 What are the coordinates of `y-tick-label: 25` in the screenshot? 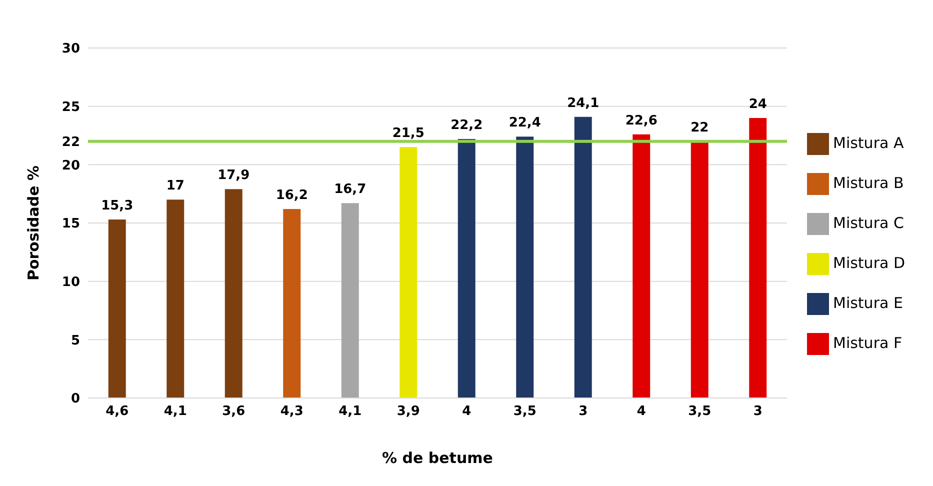 It's located at (71, 107).